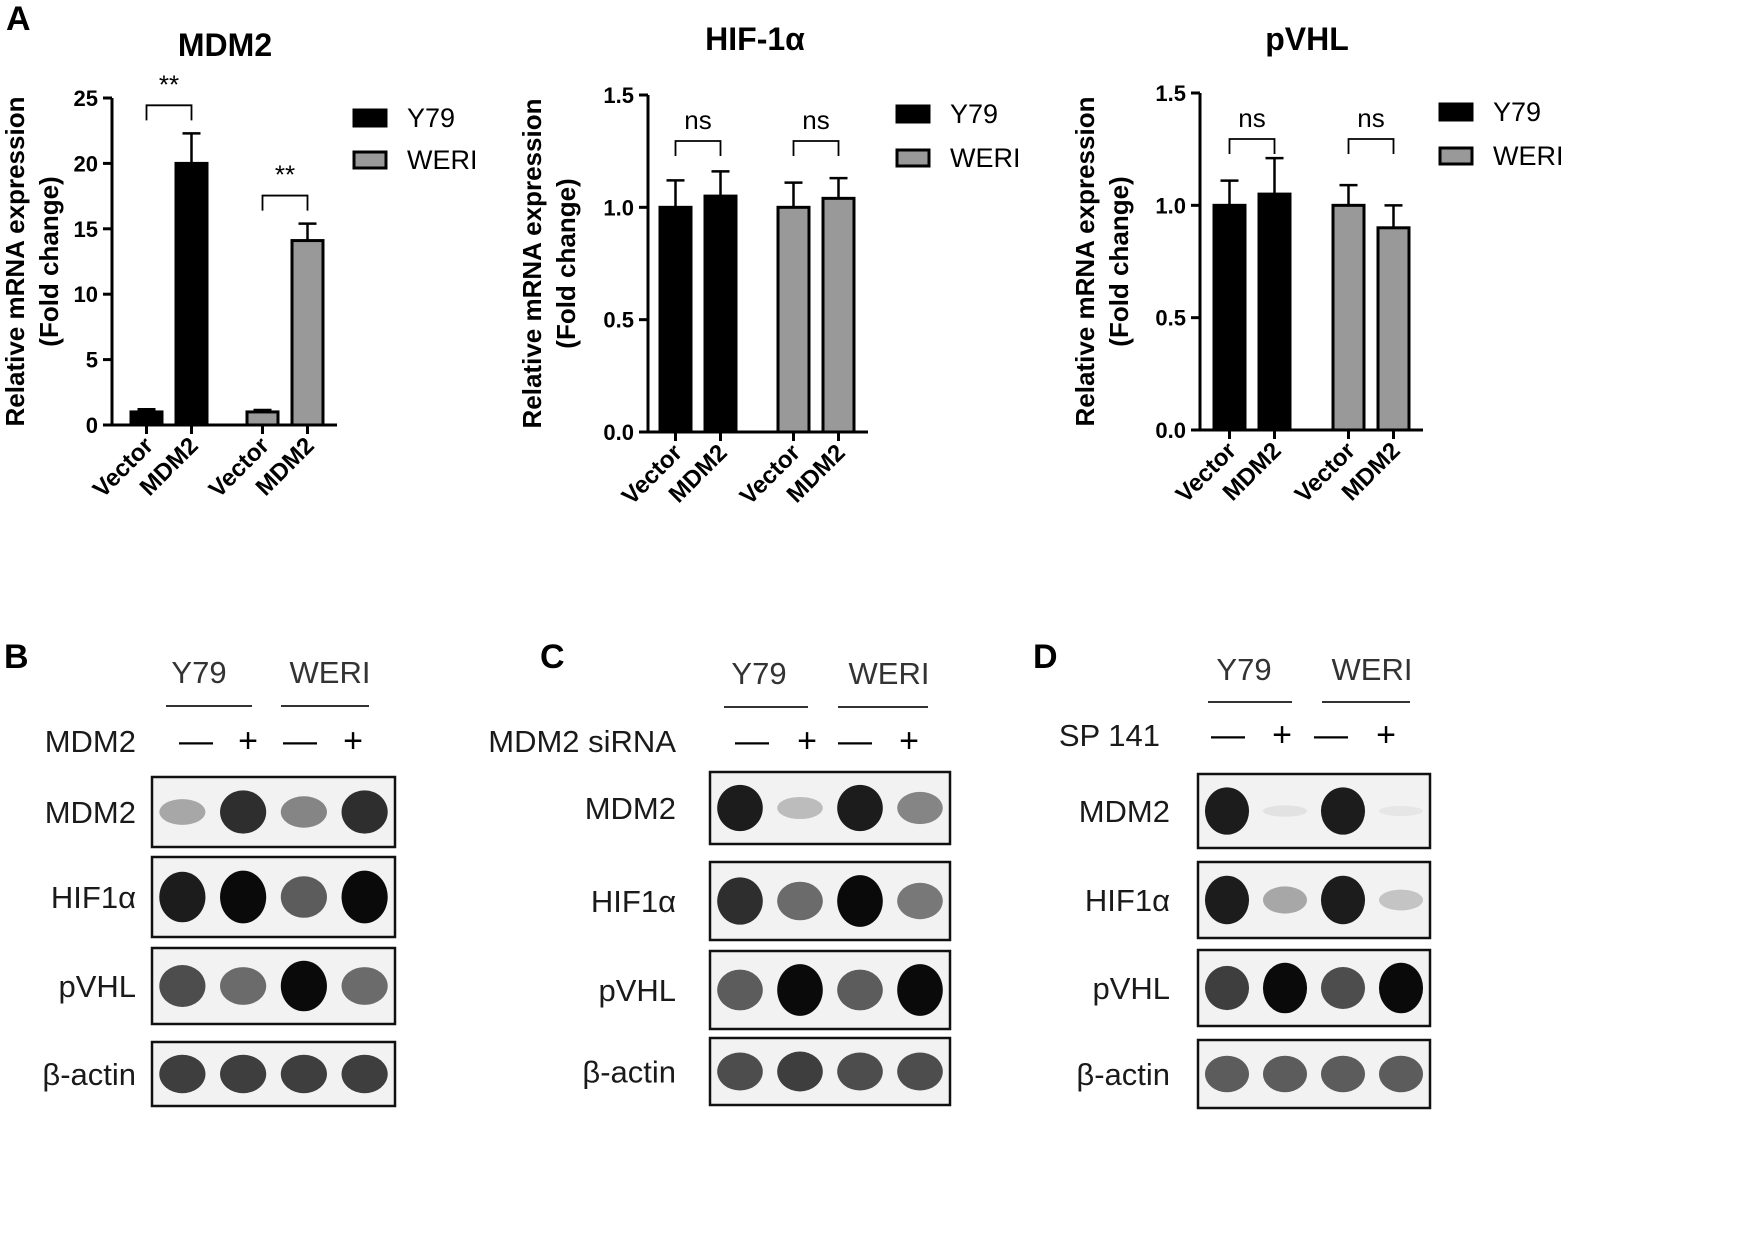 This screenshot has width=1756, height=1249. Describe the element at coordinates (618, 207) in the screenshot. I see `y-tick-label: 1.0` at that location.